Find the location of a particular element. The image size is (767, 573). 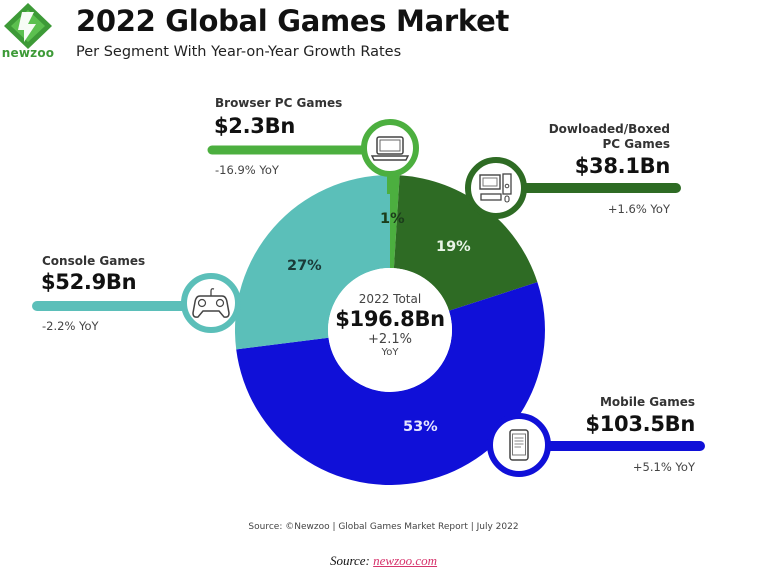

downloaded-pc-yoy: +1.6% YoY is located at coordinates (638, 209).